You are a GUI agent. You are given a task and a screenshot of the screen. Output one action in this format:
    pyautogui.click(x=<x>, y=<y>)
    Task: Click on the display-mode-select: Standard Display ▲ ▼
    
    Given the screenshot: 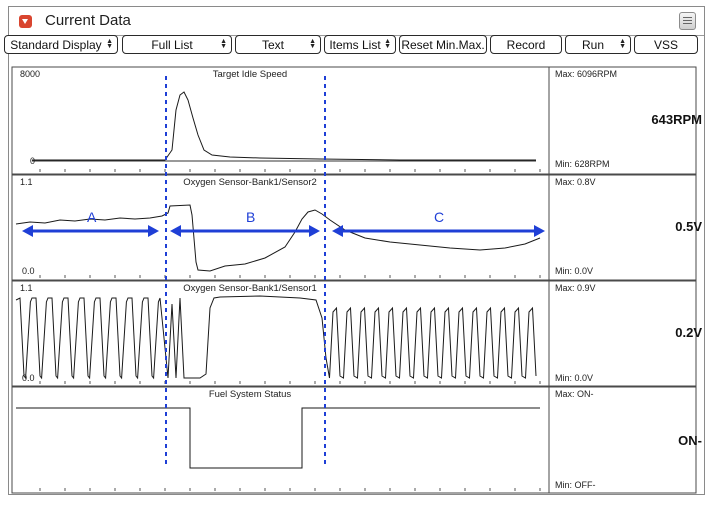 What is the action you would take?
    pyautogui.click(x=61, y=44)
    